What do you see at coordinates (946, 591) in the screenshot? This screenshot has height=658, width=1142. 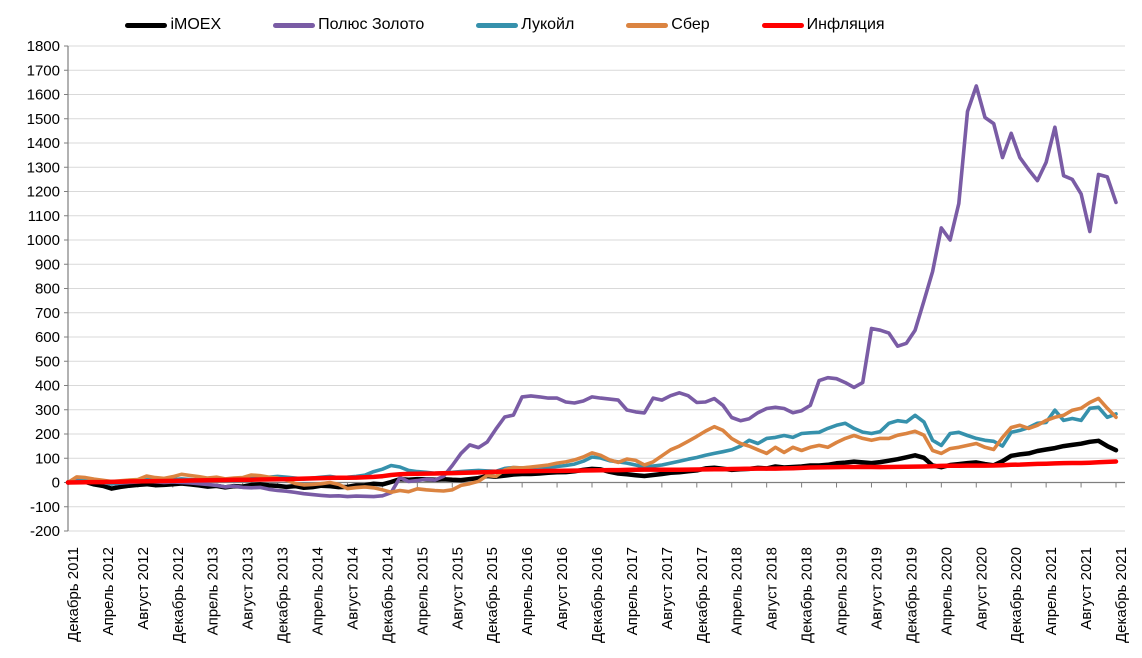 I see `x-tick-label: Апрель 2020` at bounding box center [946, 591].